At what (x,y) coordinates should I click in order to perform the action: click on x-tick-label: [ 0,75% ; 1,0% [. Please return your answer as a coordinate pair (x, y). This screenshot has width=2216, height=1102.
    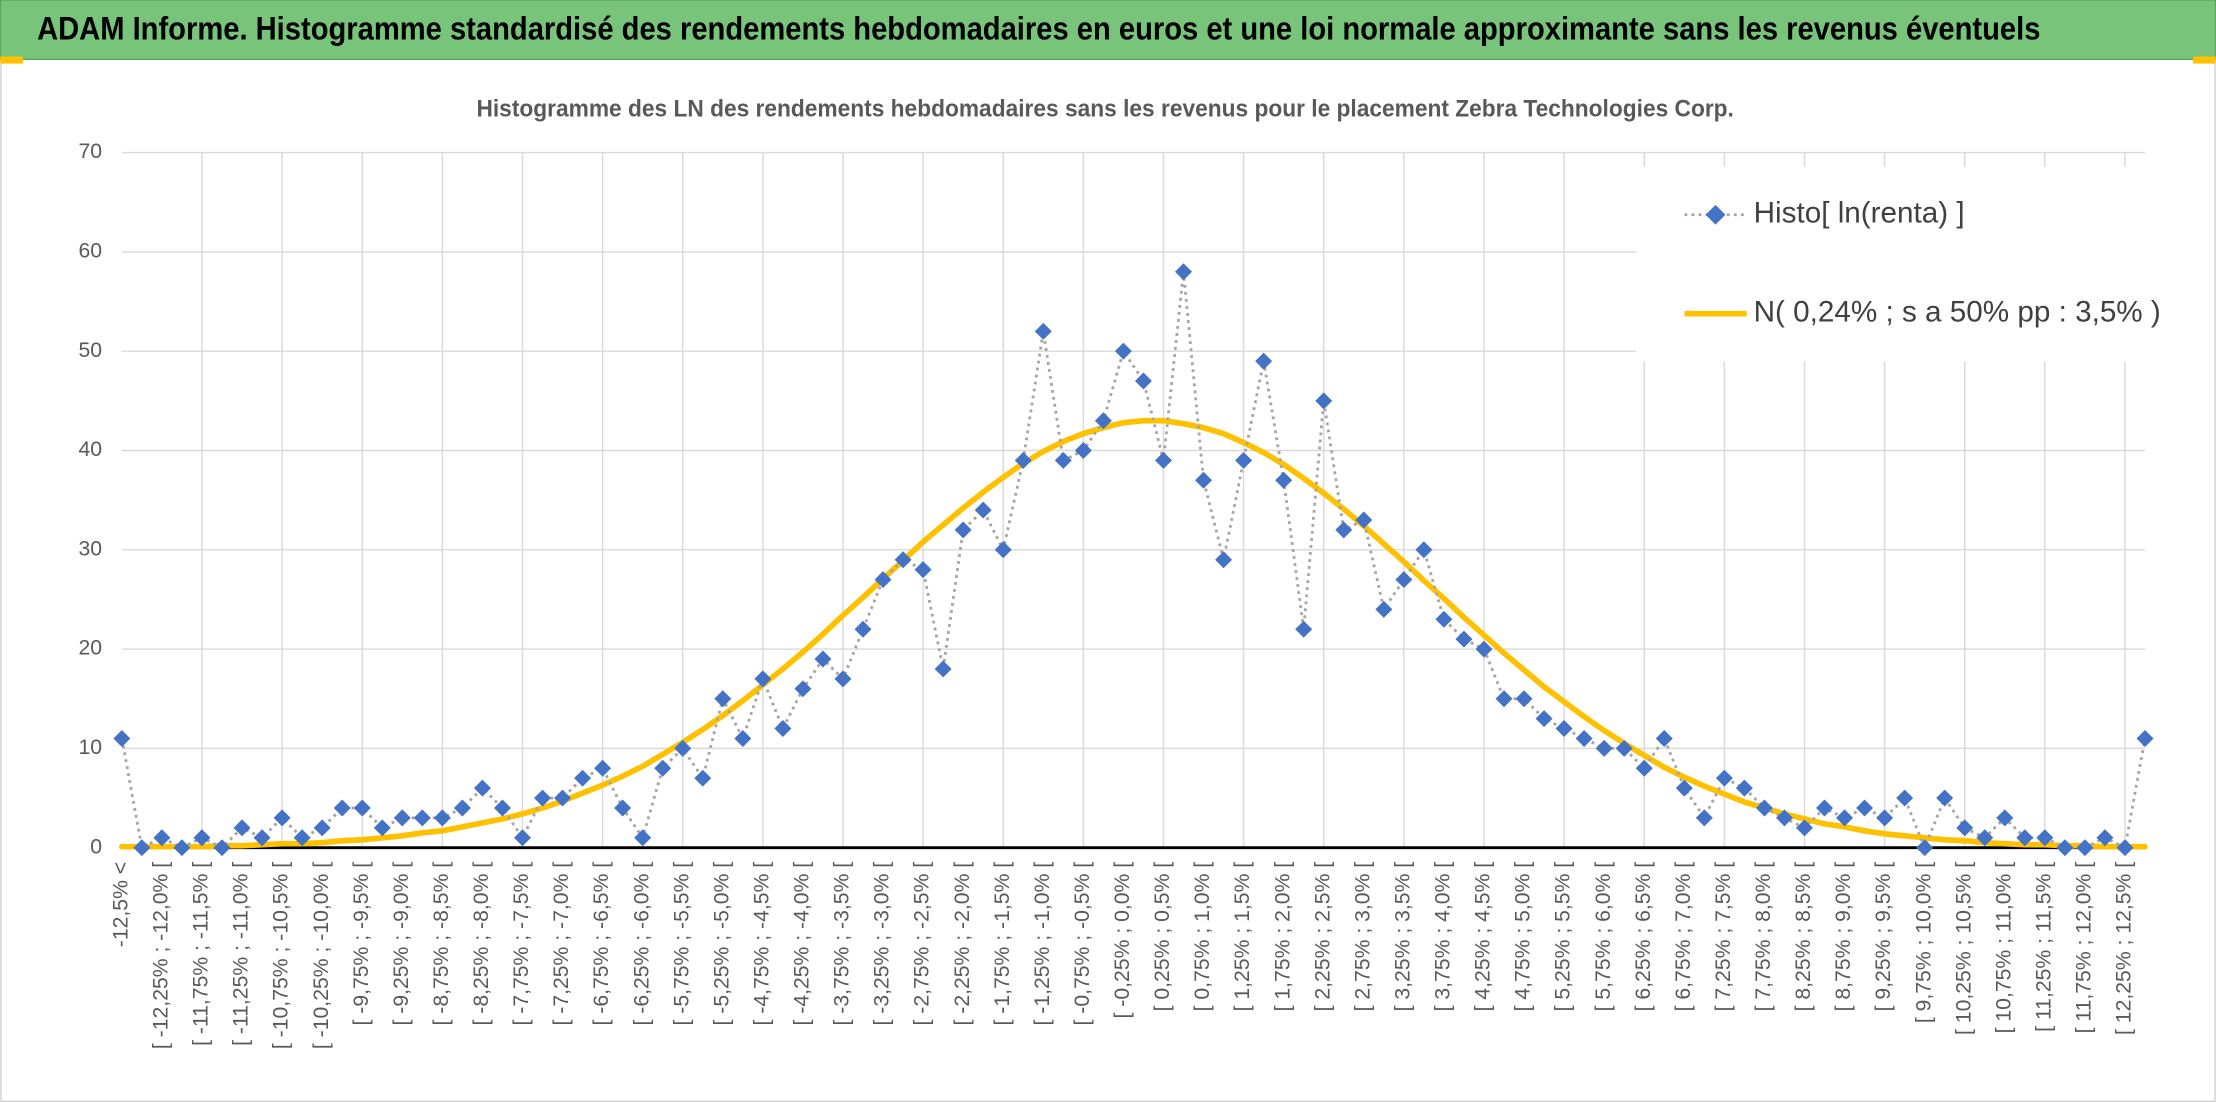
    Looking at the image, I should click on (1202, 937).